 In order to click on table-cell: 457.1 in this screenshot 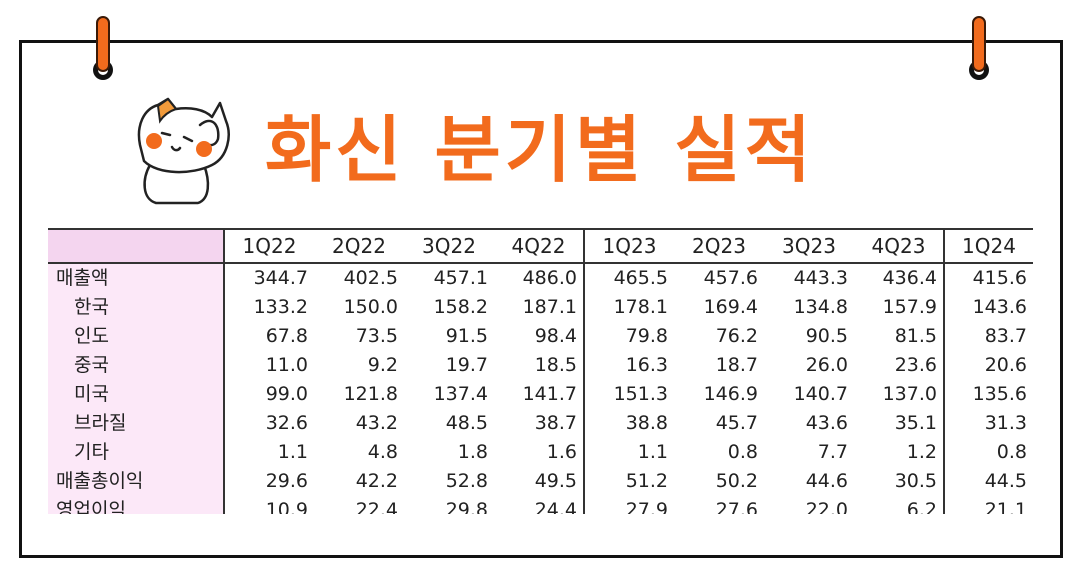, I will do `click(460, 278)`.